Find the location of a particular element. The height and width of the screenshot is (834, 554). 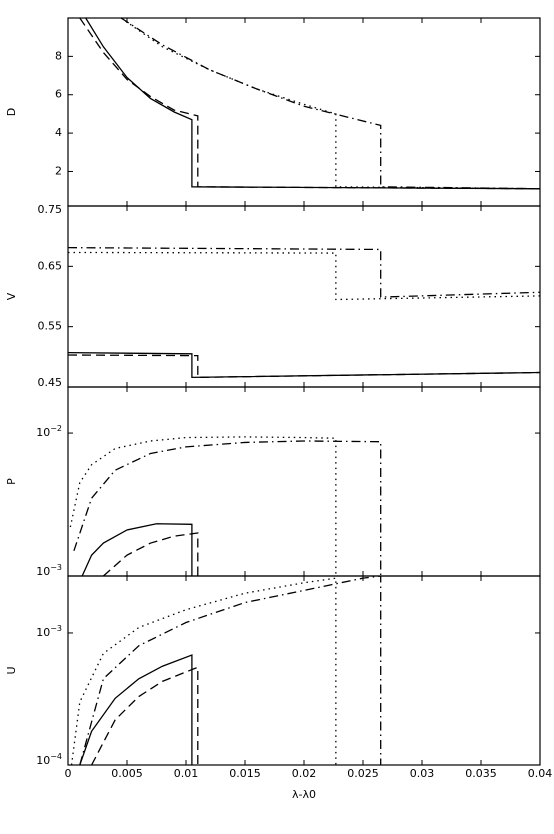

y-tick-label: 10⁻² is located at coordinates (49, 432).